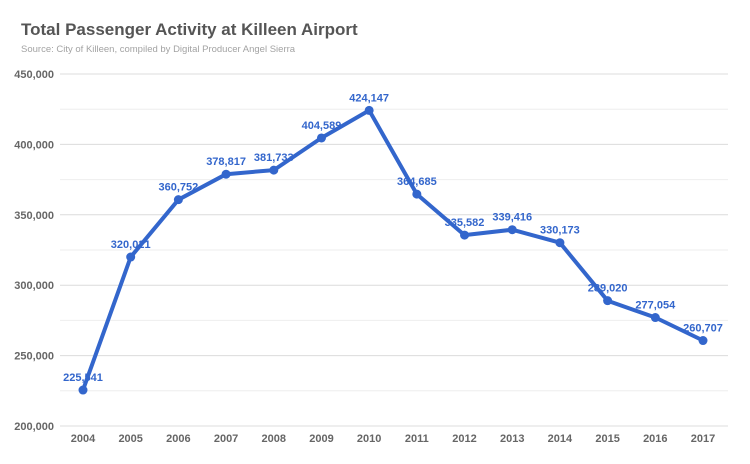  I want to click on data-label: 277,054, so click(655, 306).